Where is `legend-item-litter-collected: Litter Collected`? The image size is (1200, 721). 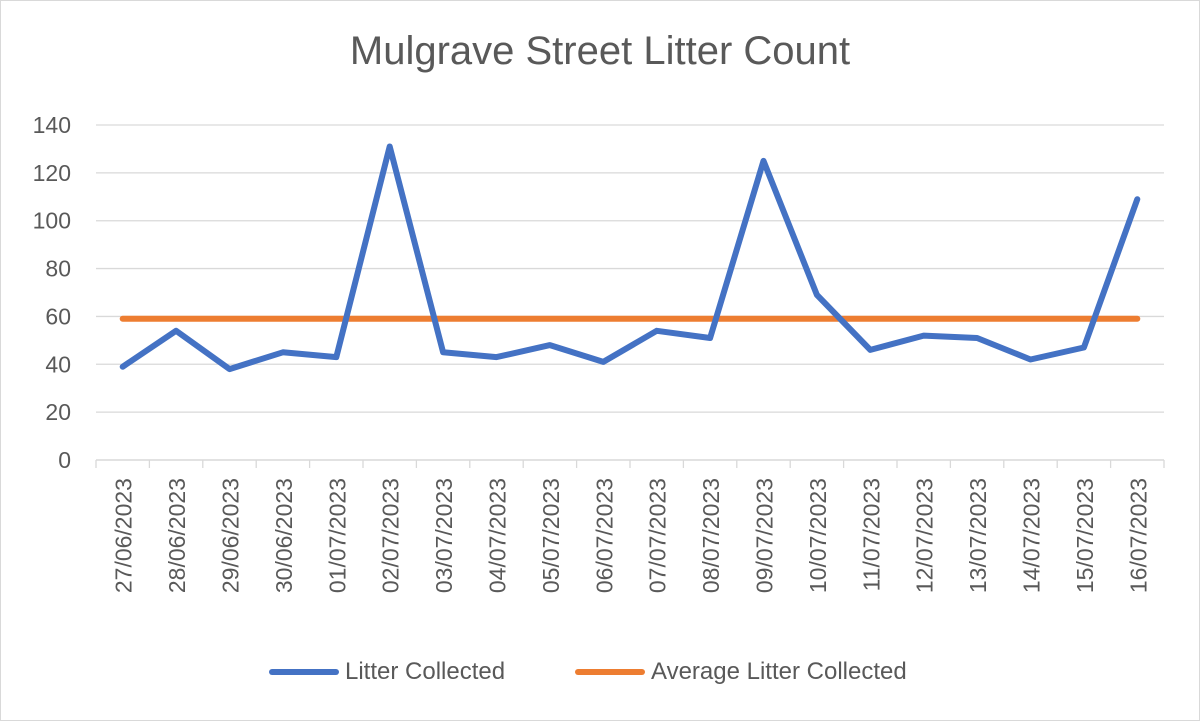
legend-item-litter-collected: Litter Collected is located at coordinates (387, 672).